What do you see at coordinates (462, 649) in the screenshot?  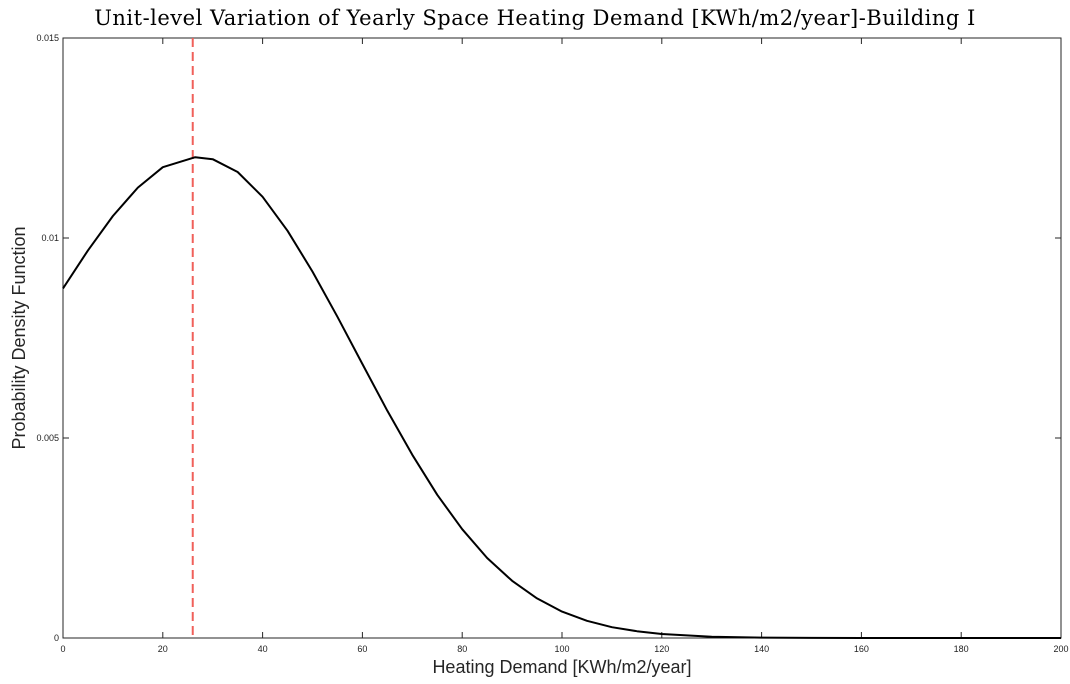 I see `x-tick-label: 80` at bounding box center [462, 649].